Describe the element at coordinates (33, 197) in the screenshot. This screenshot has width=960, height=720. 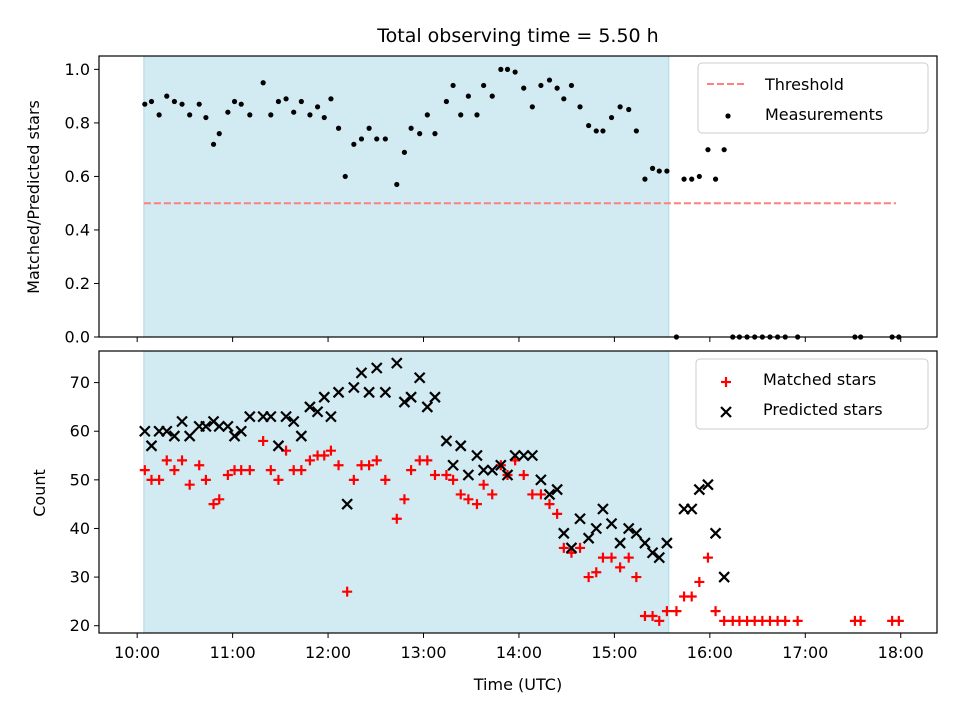
I see `top-y-axis-label: Matched/Predicted stars` at that location.